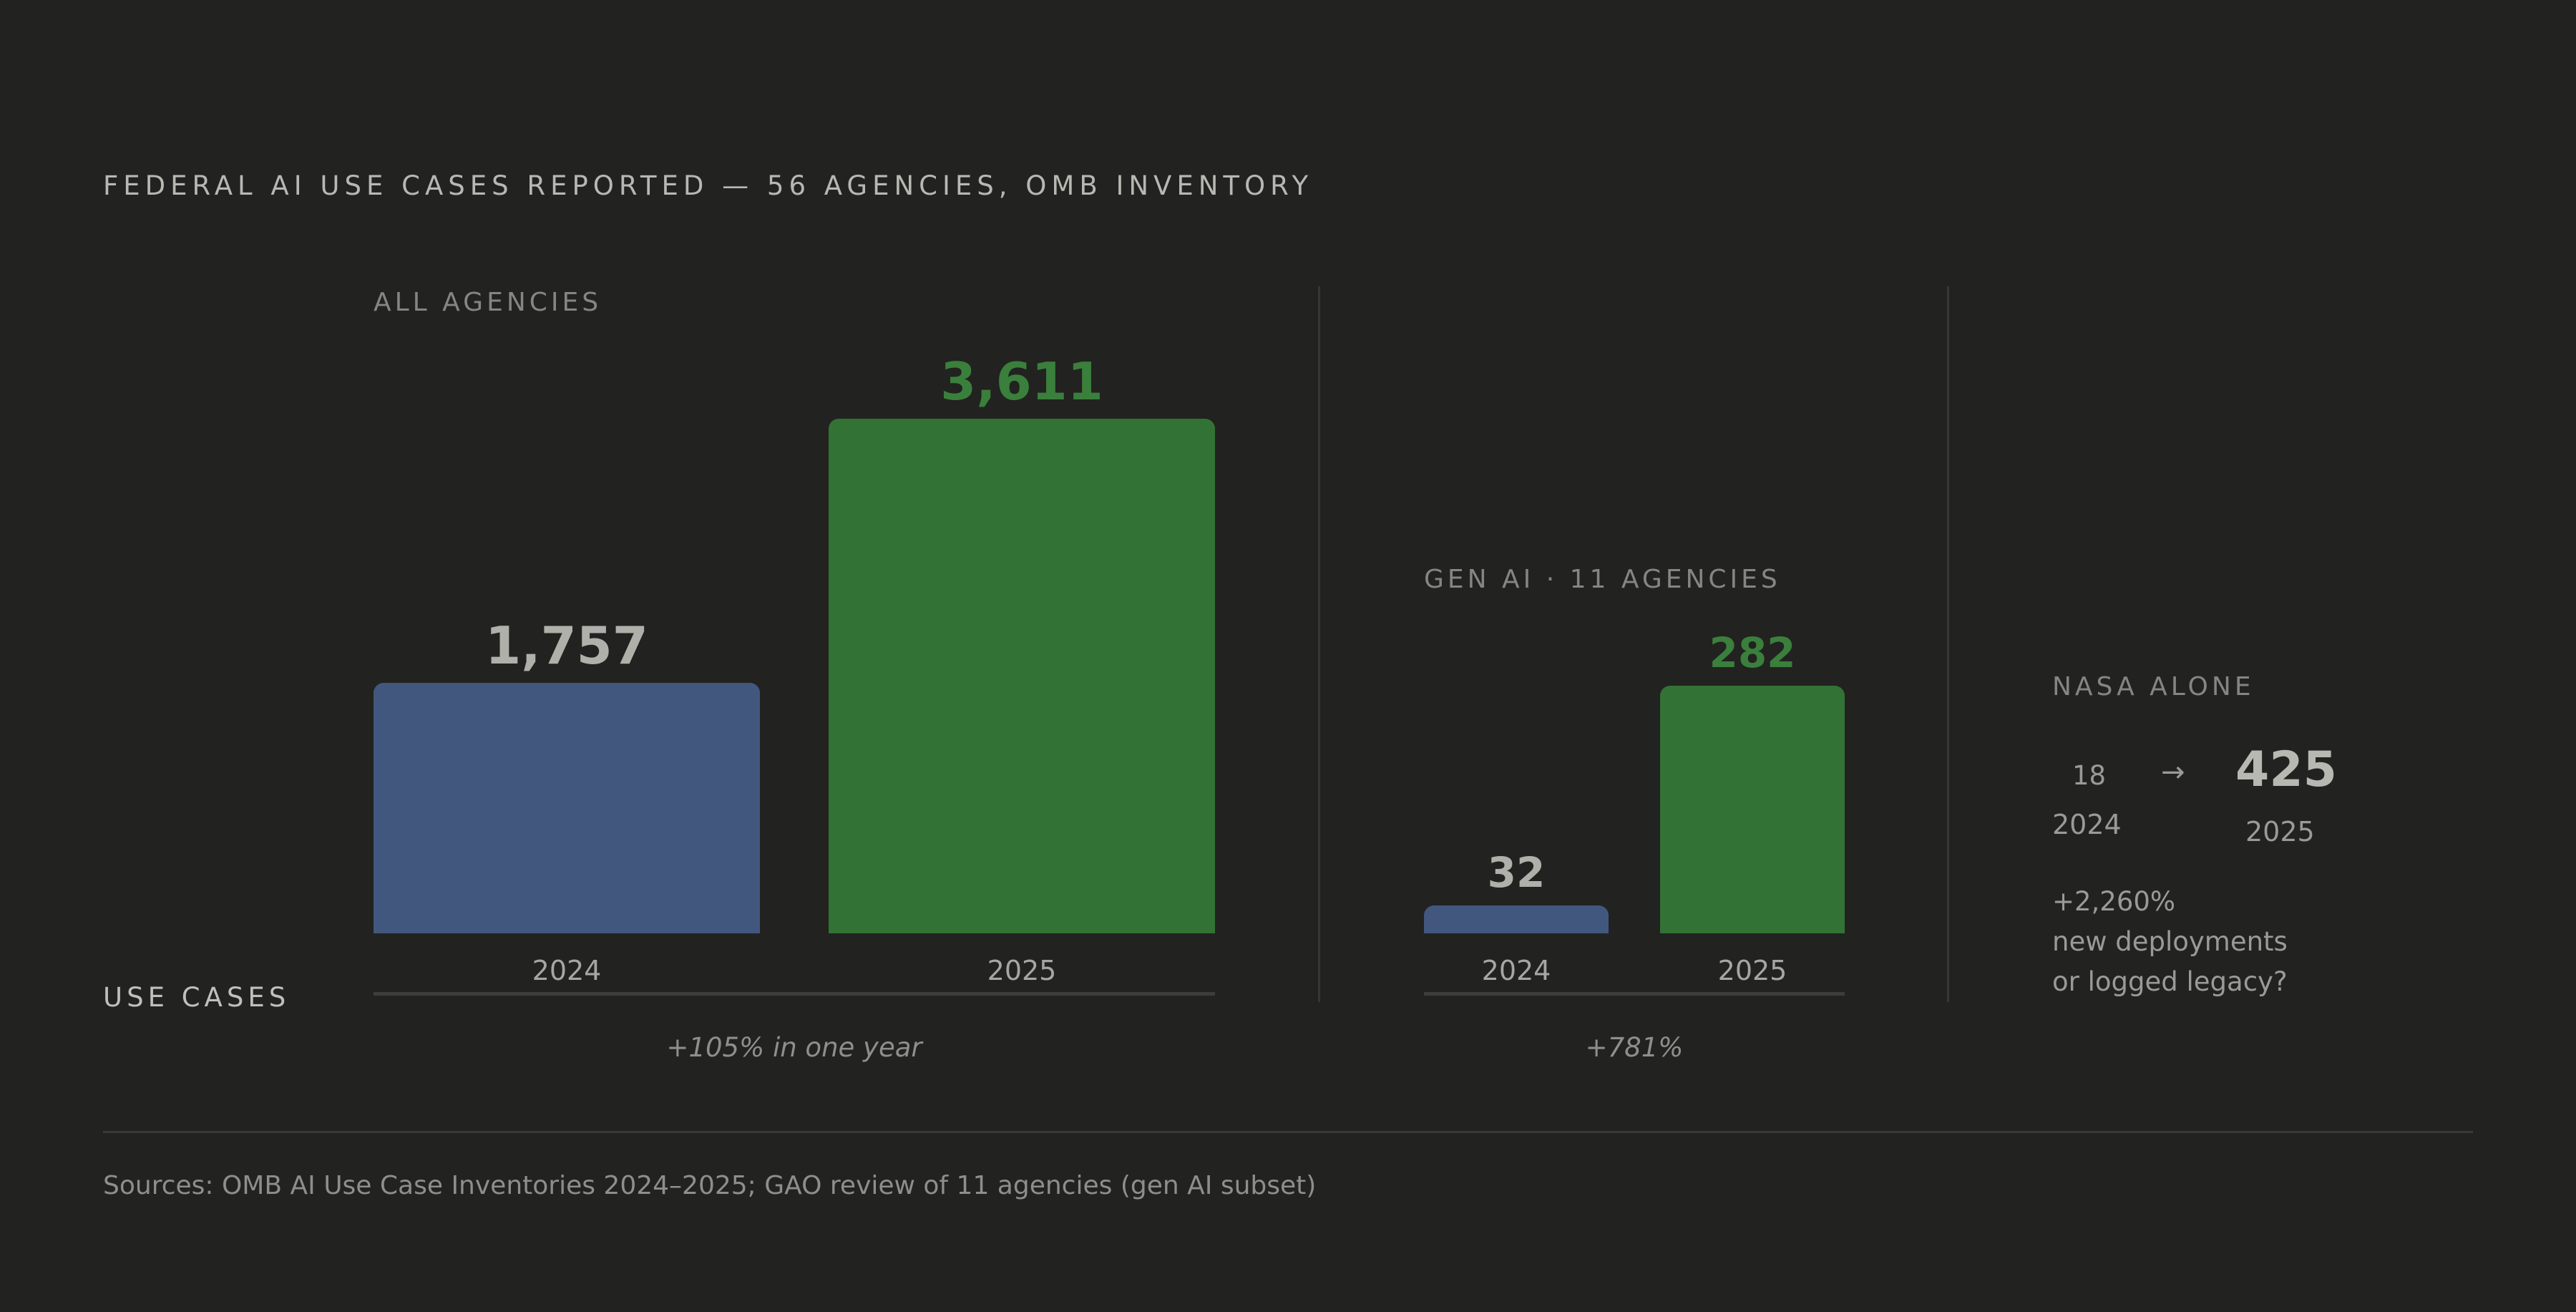 The height and width of the screenshot is (1312, 2576). What do you see at coordinates (566, 646) in the screenshot?
I see `value-label-all-agencies-2024: 1,757` at bounding box center [566, 646].